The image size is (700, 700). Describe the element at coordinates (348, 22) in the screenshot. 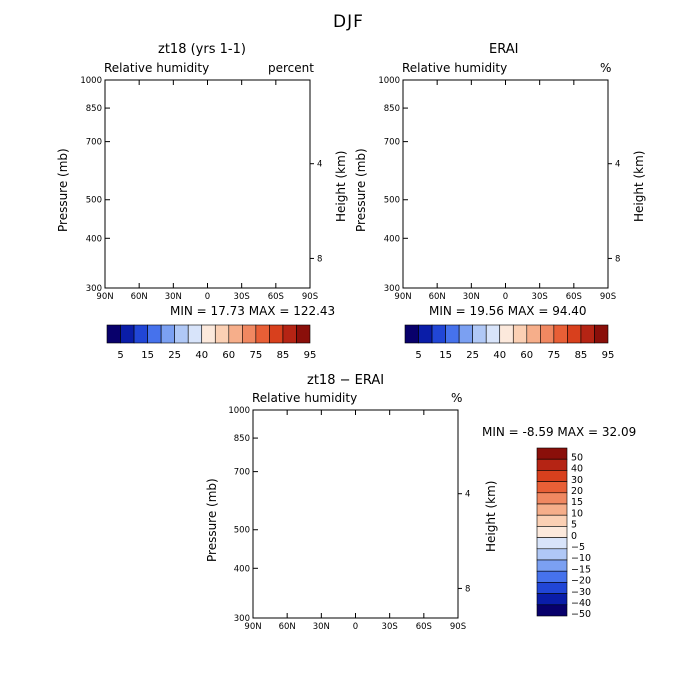

I see `figure-title: DJF` at that location.